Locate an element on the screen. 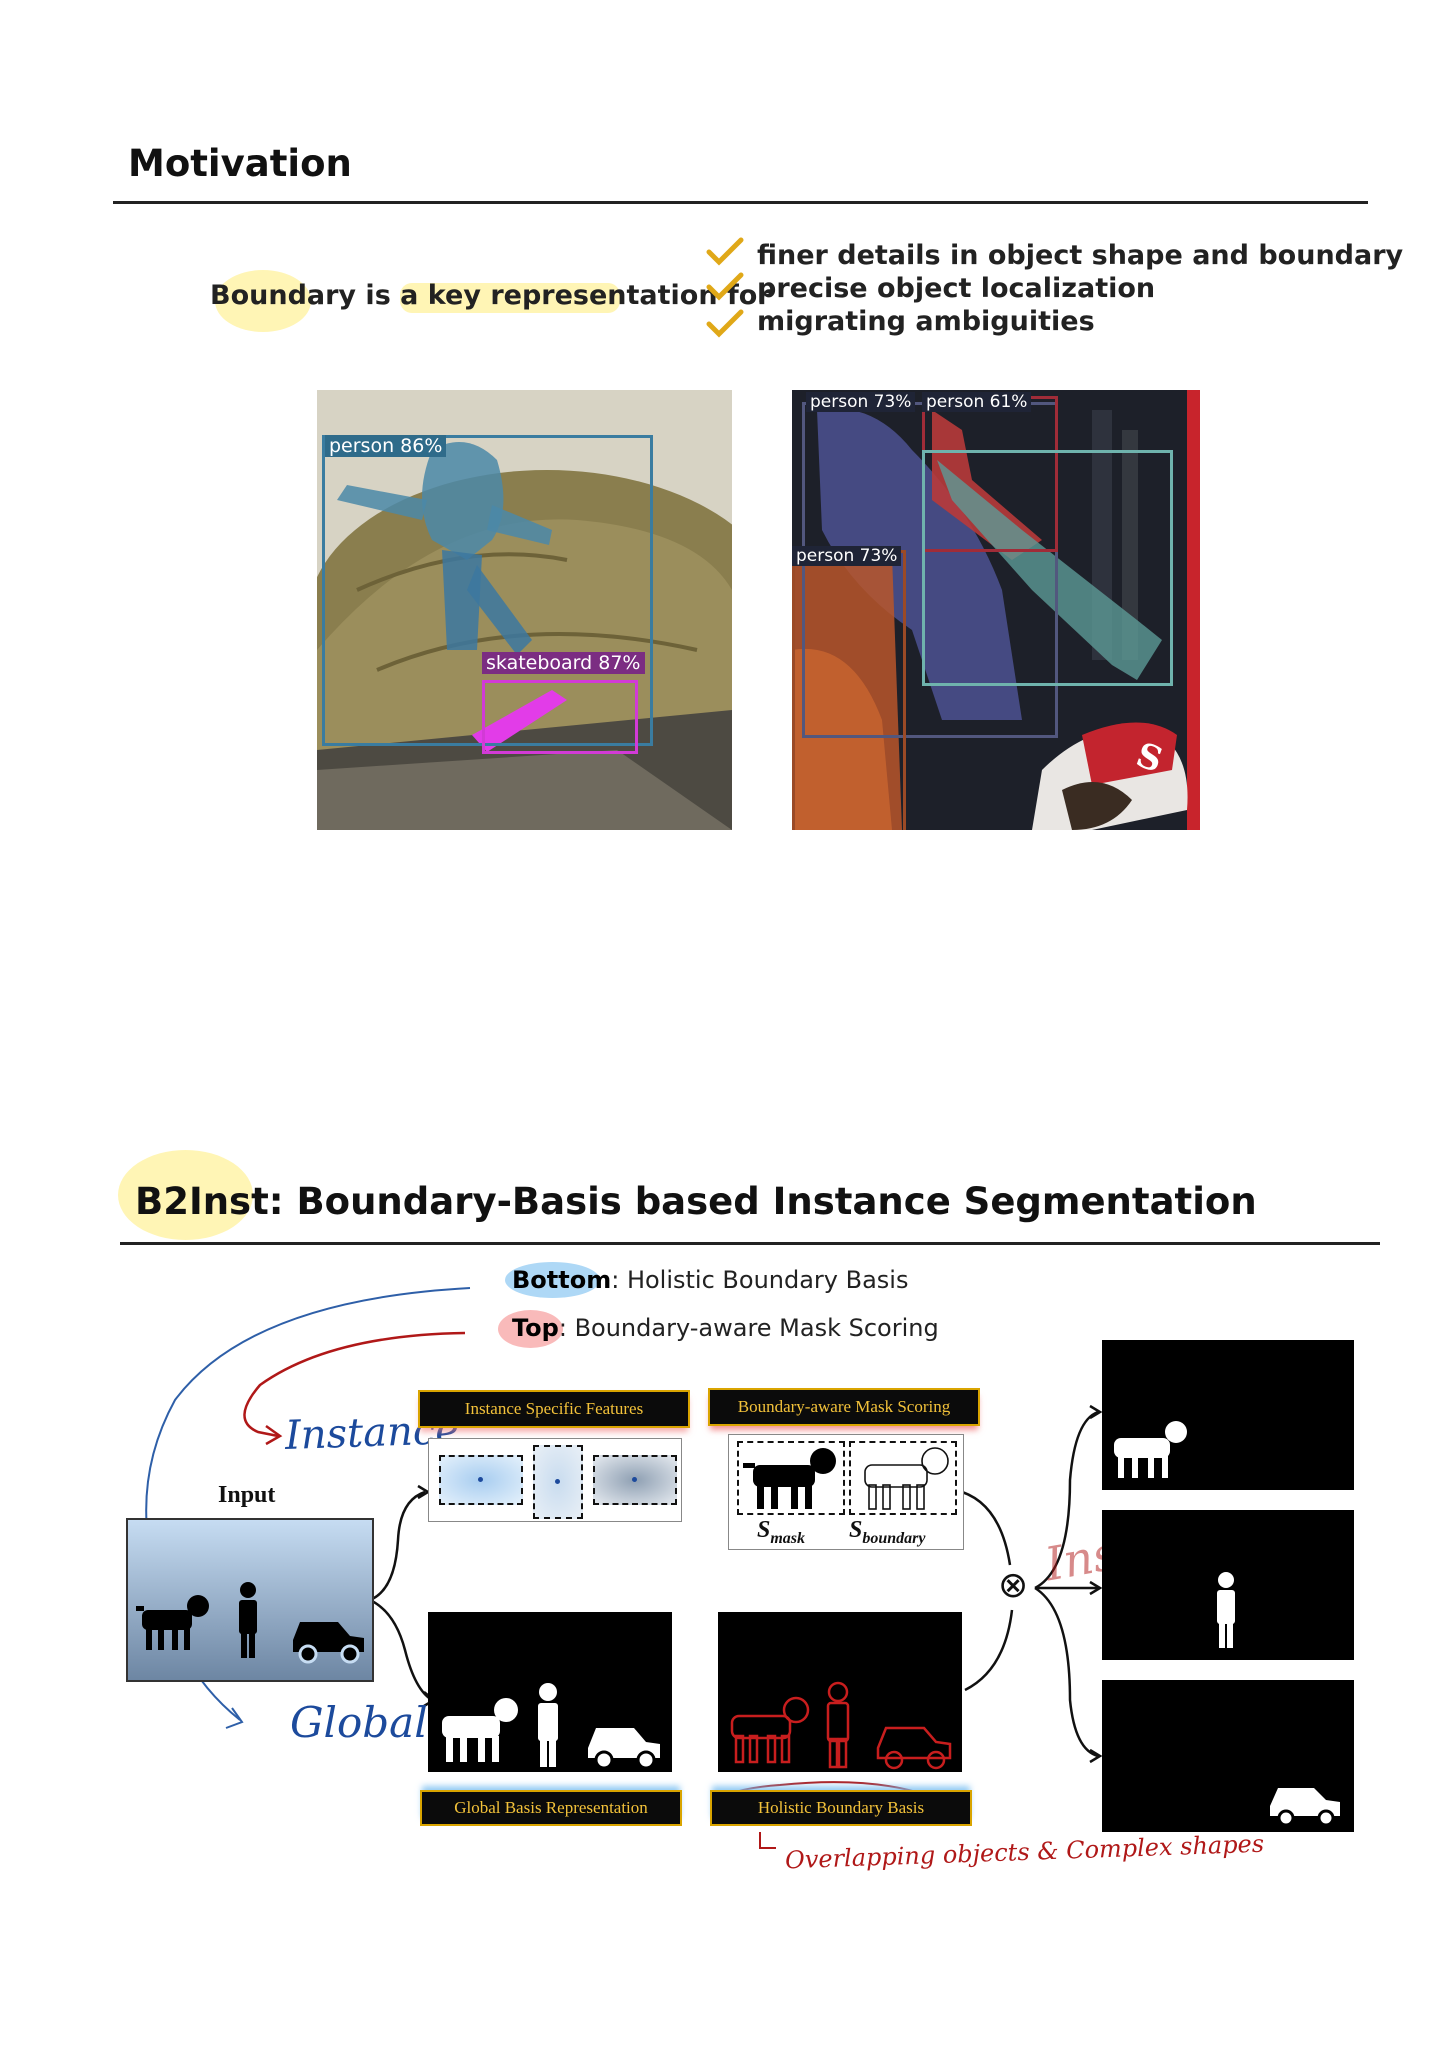  global-basis-panel is located at coordinates (550, 1692).